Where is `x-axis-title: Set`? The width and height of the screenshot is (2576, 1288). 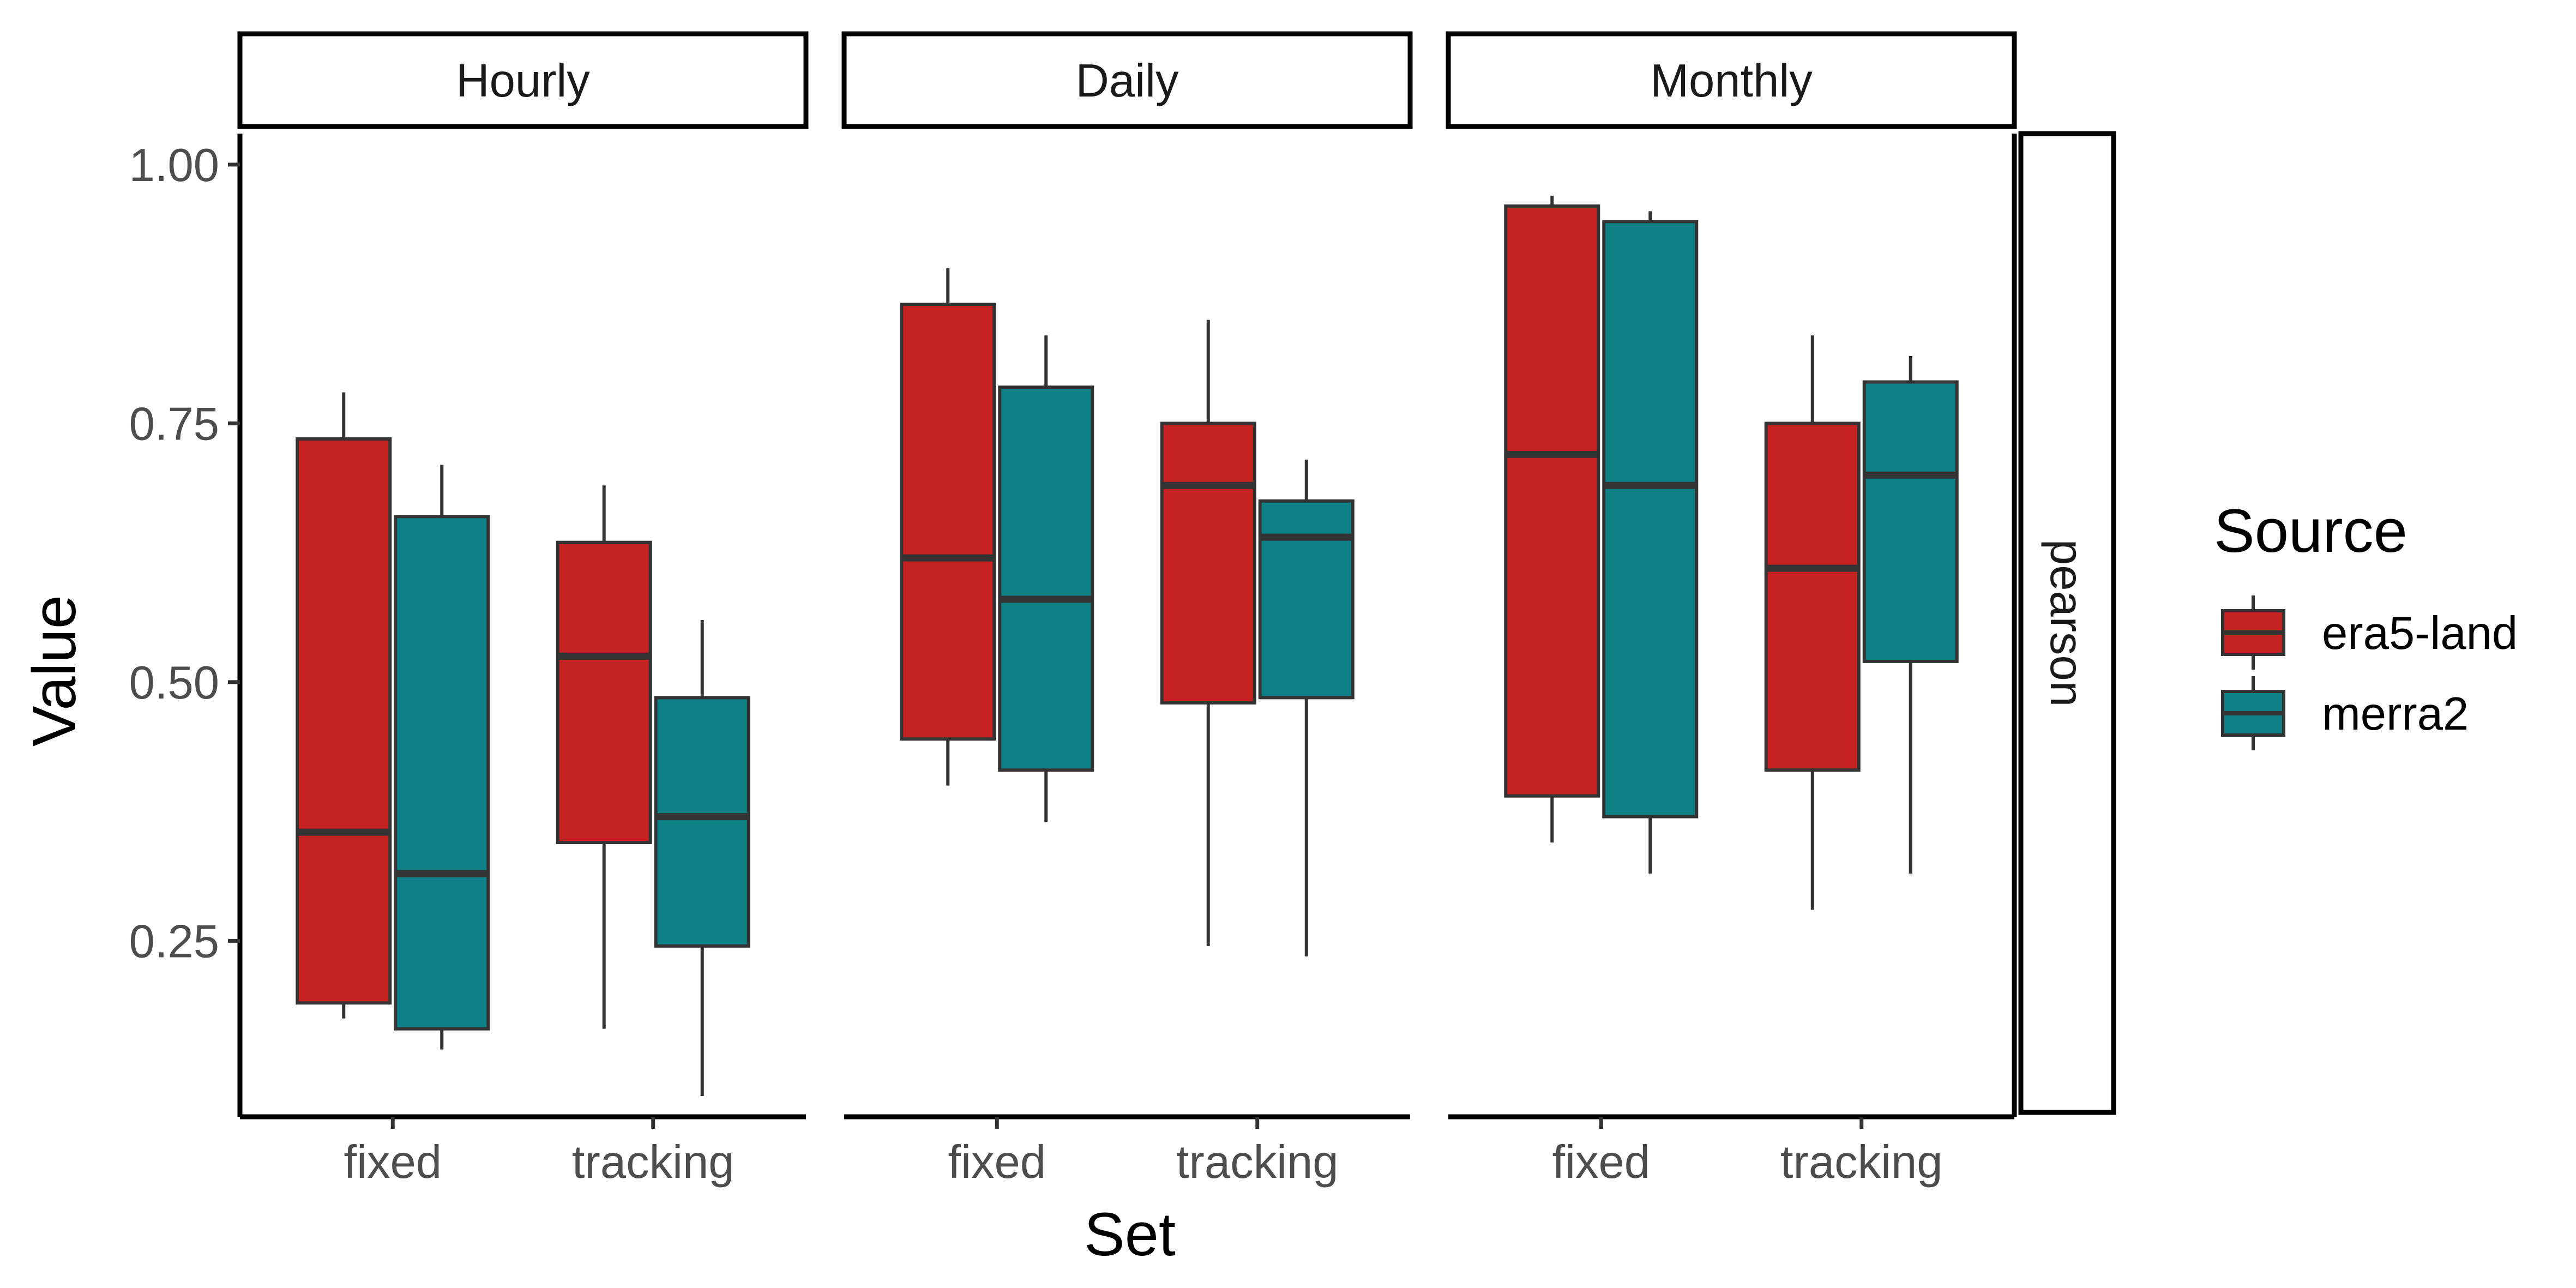 x-axis-title: Set is located at coordinates (1130, 1234).